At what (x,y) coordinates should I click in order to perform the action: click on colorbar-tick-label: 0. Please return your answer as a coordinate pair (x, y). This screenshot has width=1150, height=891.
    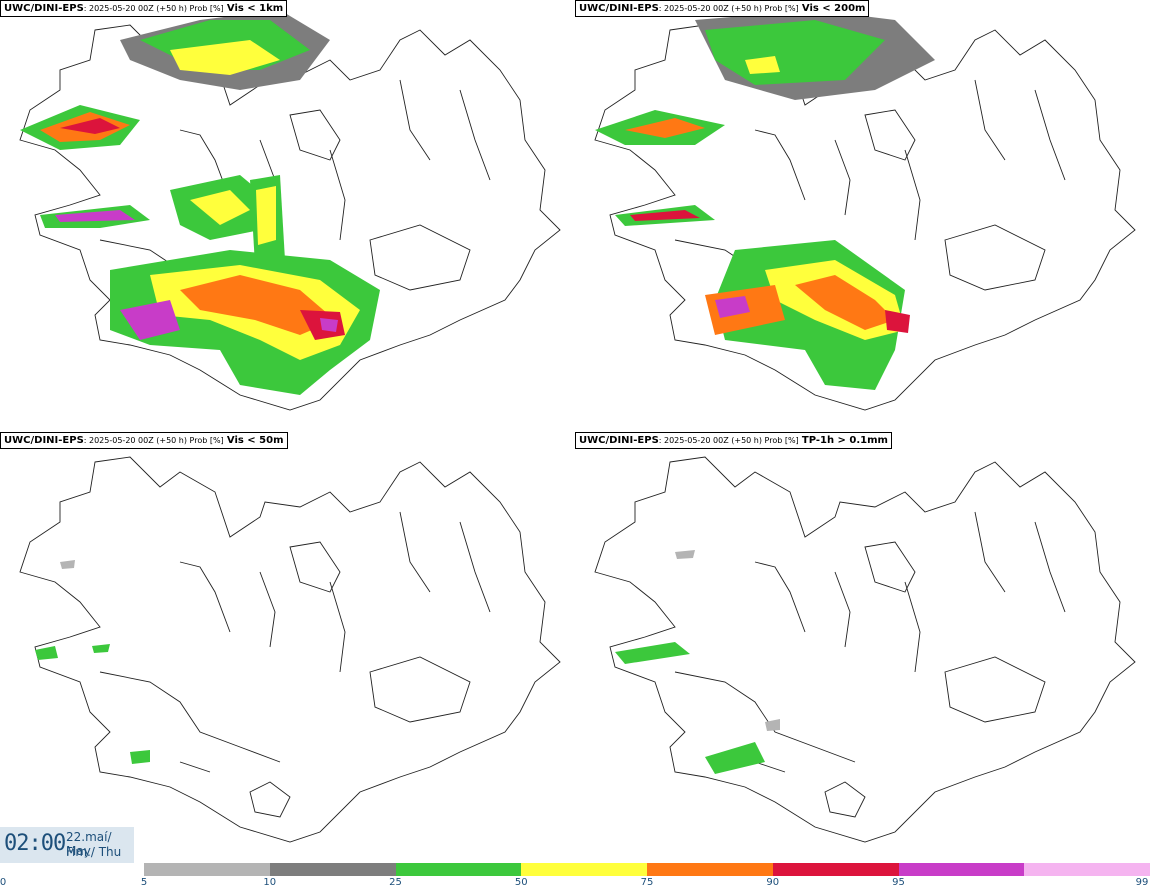
    Looking at the image, I should click on (3, 882).